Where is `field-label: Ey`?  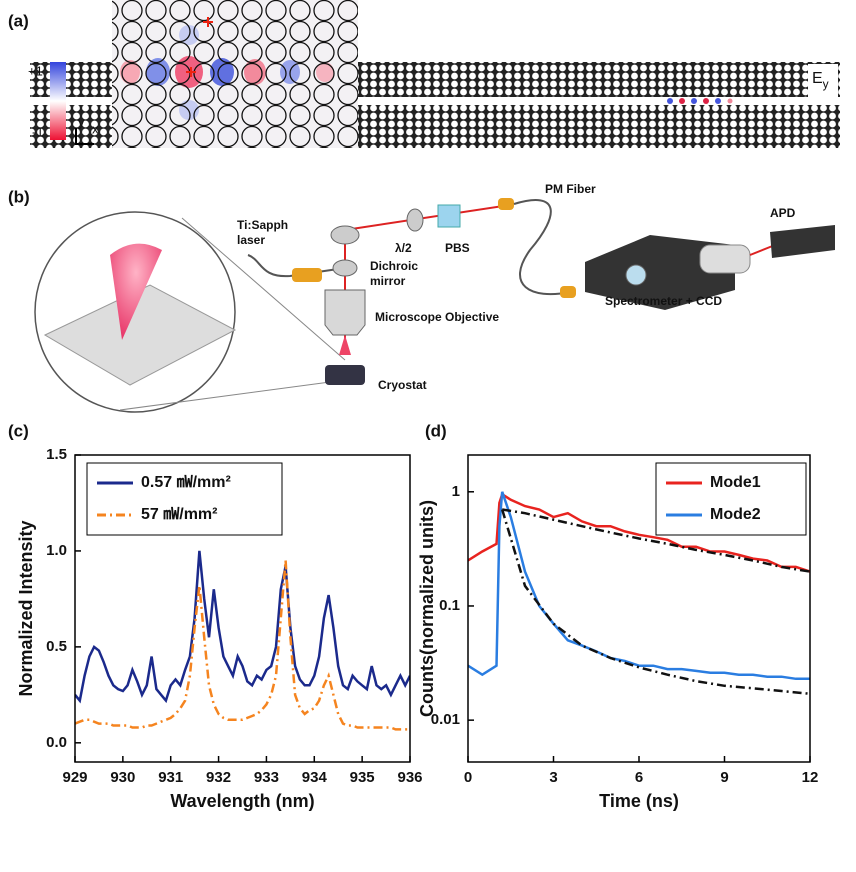 field-label: Ey is located at coordinates (820, 80).